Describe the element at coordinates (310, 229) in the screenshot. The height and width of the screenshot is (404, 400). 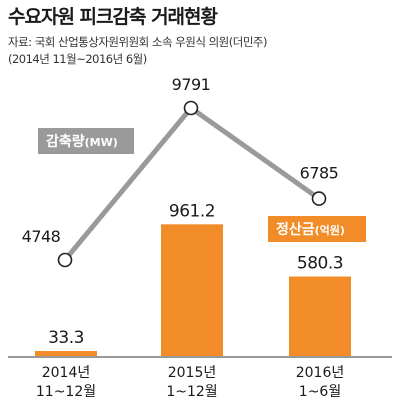
I see `bar-series-tag-label: 정산금(억원)` at that location.